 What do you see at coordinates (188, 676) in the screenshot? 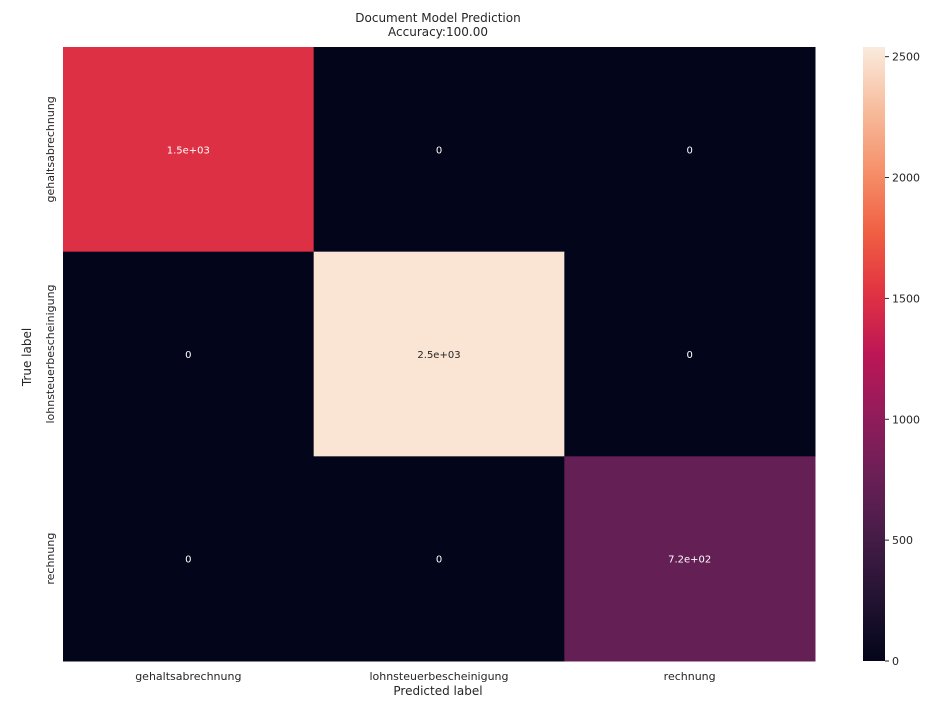
I see `x-tick-label: gehaltsabrechnung` at bounding box center [188, 676].